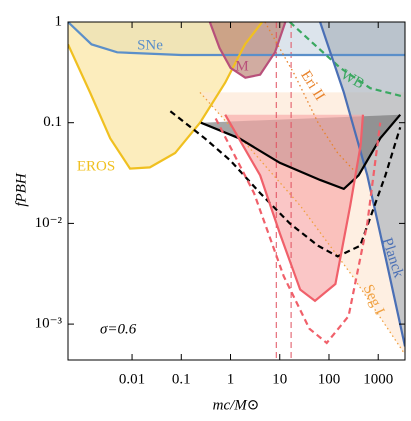 The image size is (411, 421). I want to click on x-tick-label: 1, so click(231, 379).